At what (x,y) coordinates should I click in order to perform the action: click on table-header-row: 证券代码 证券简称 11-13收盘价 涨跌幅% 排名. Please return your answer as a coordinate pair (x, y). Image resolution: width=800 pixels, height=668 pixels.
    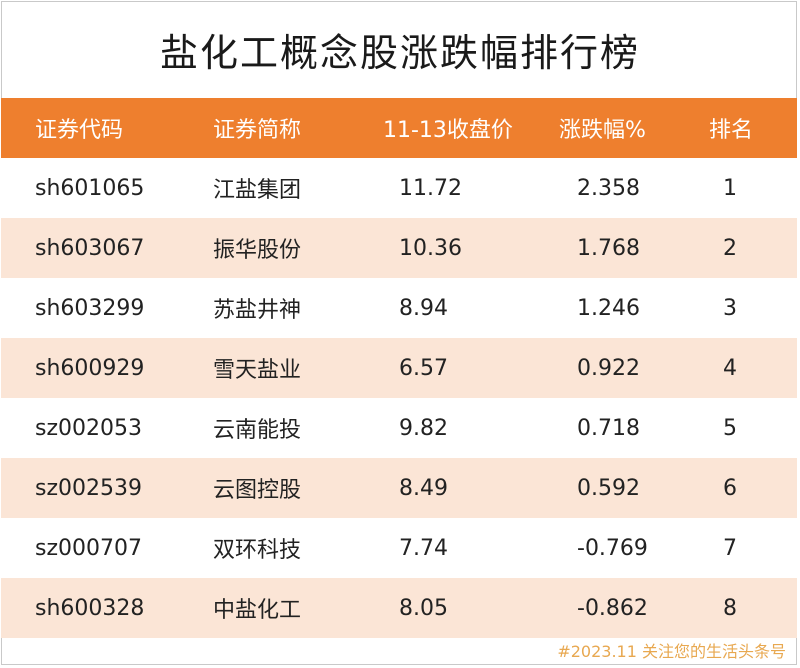
    Looking at the image, I should click on (399, 128).